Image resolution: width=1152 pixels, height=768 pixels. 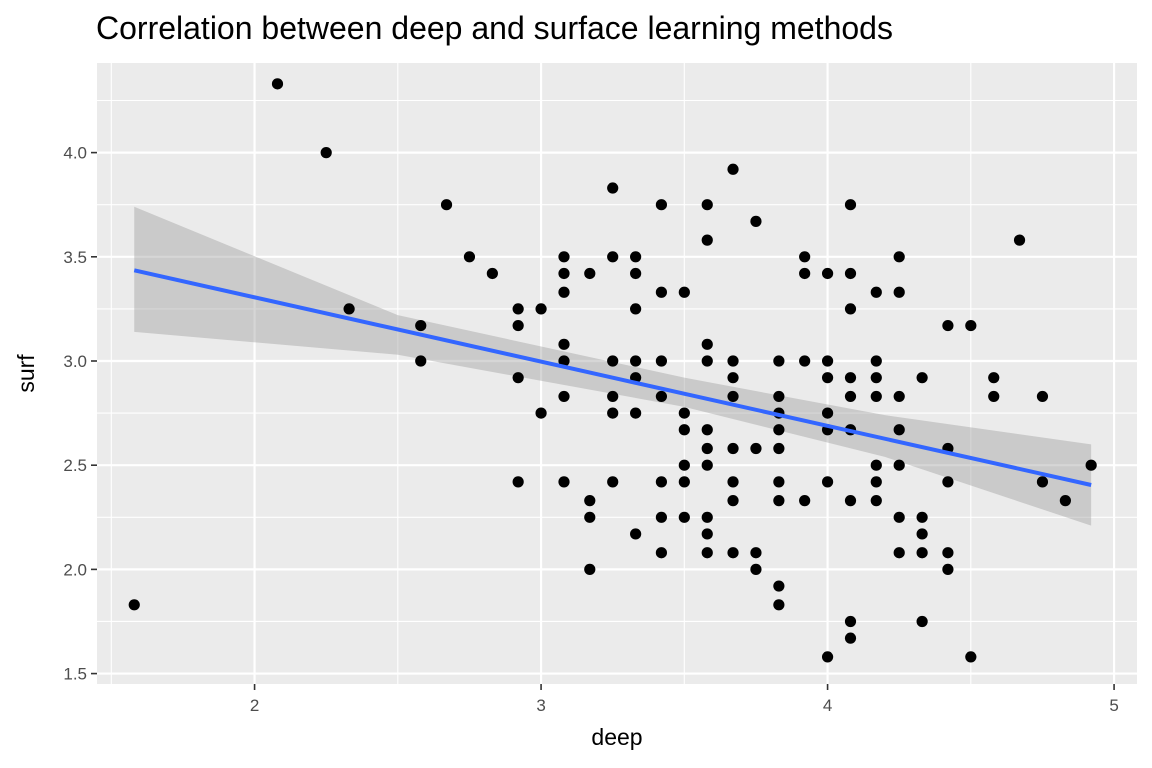 I want to click on y-tick-label: 2.5, so click(x=75, y=465).